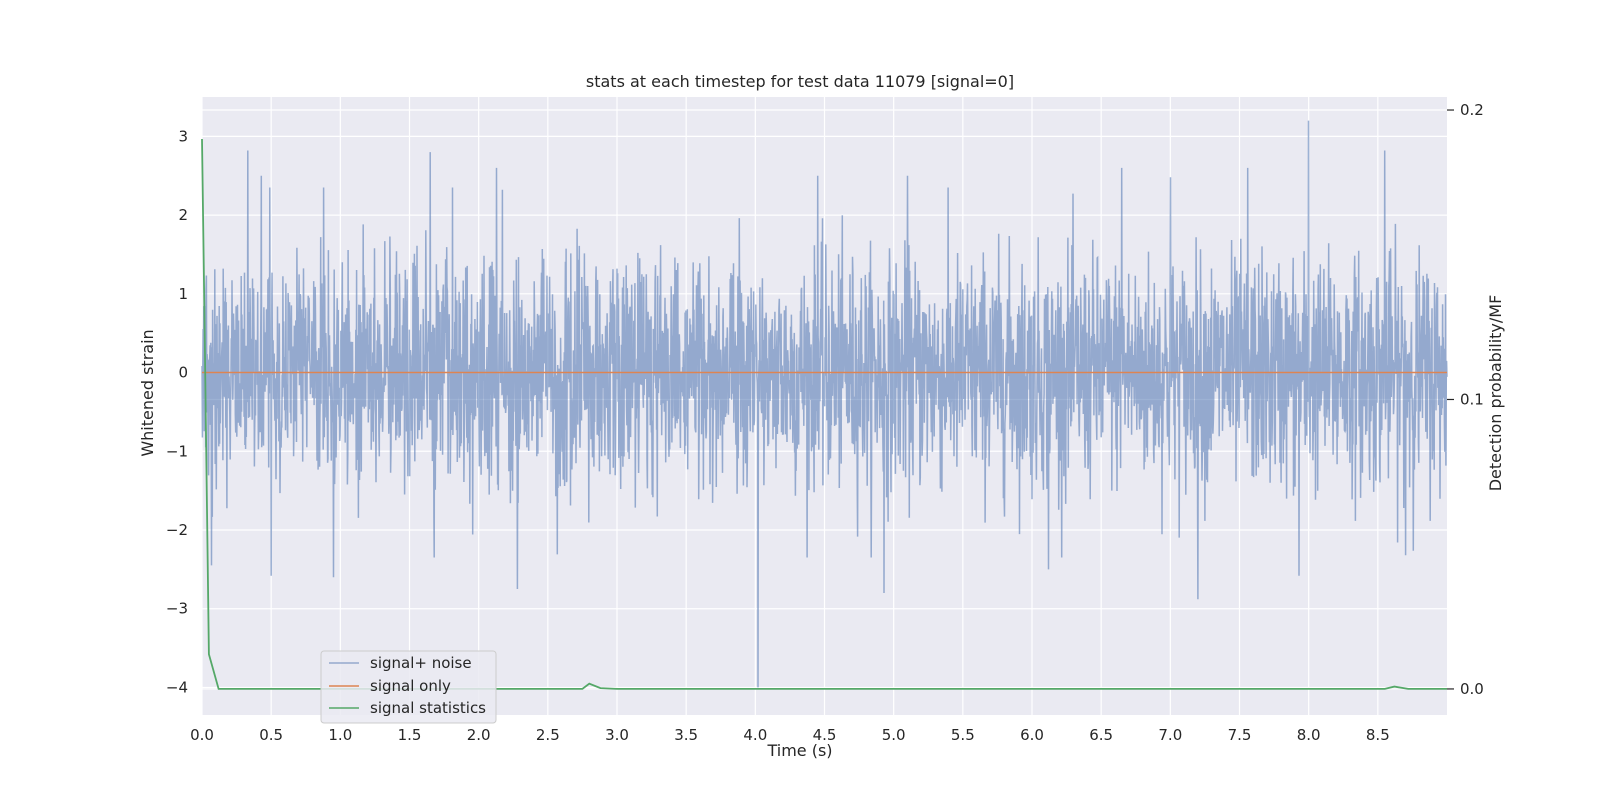 The height and width of the screenshot is (804, 1600). Describe the element at coordinates (177, 609) in the screenshot. I see `y-tick-label: −3` at that location.